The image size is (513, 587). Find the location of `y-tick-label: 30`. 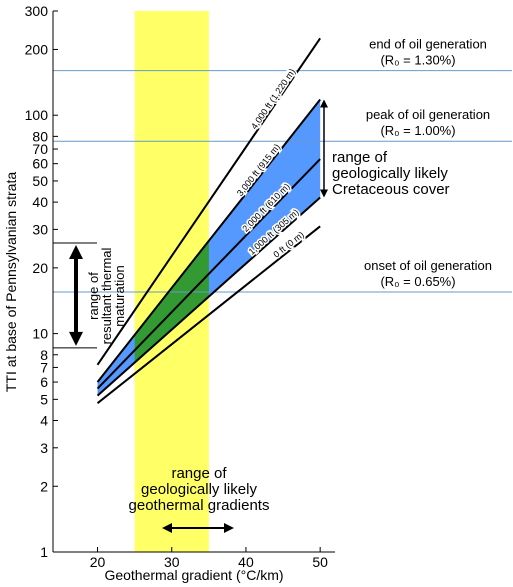

y-tick-label: 30 is located at coordinates (40, 229).